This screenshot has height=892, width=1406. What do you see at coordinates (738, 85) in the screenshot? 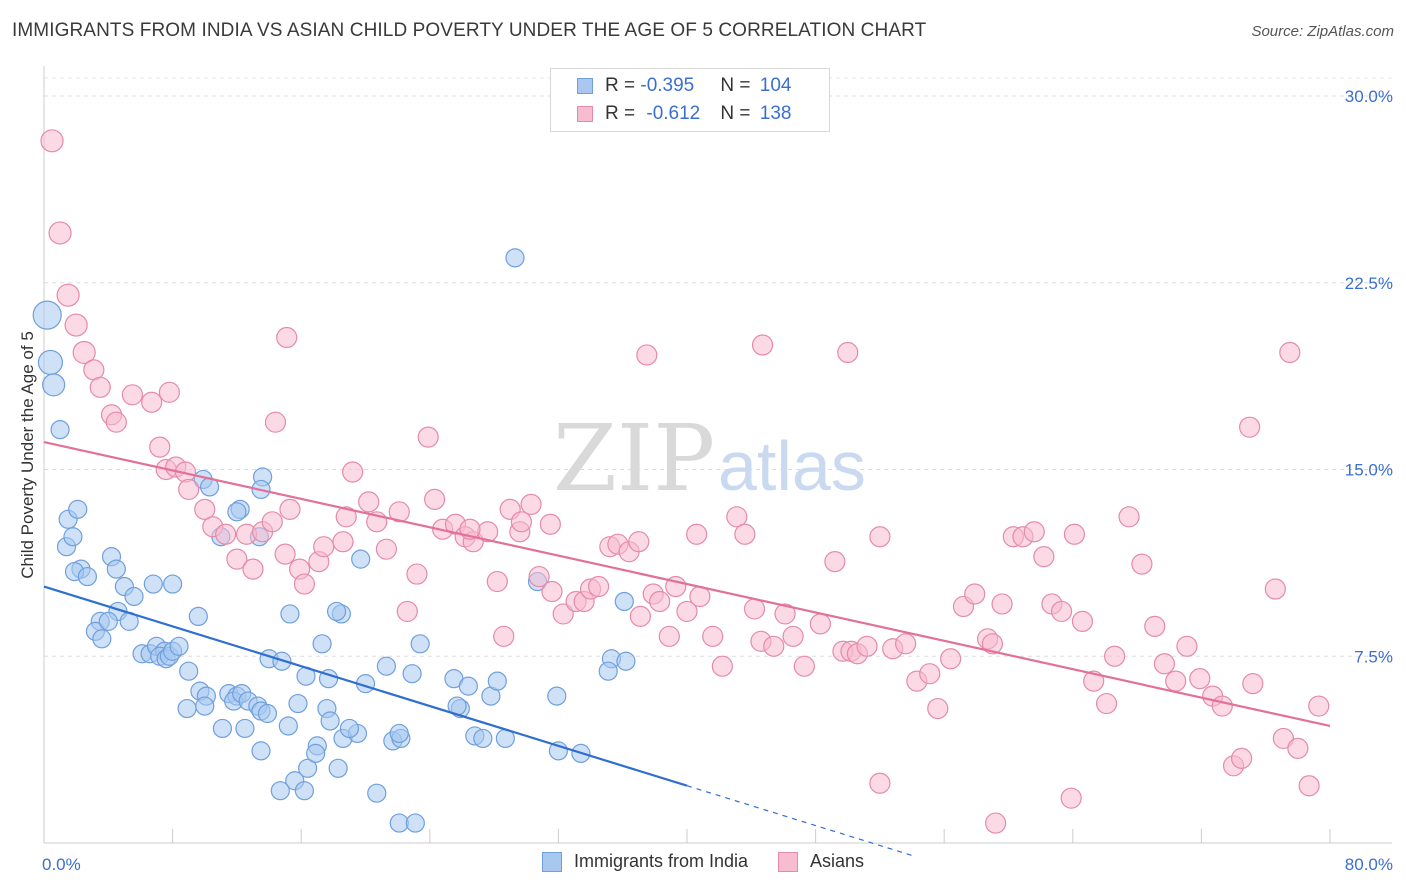
I see `legend-n-label: N =` at bounding box center [738, 85].